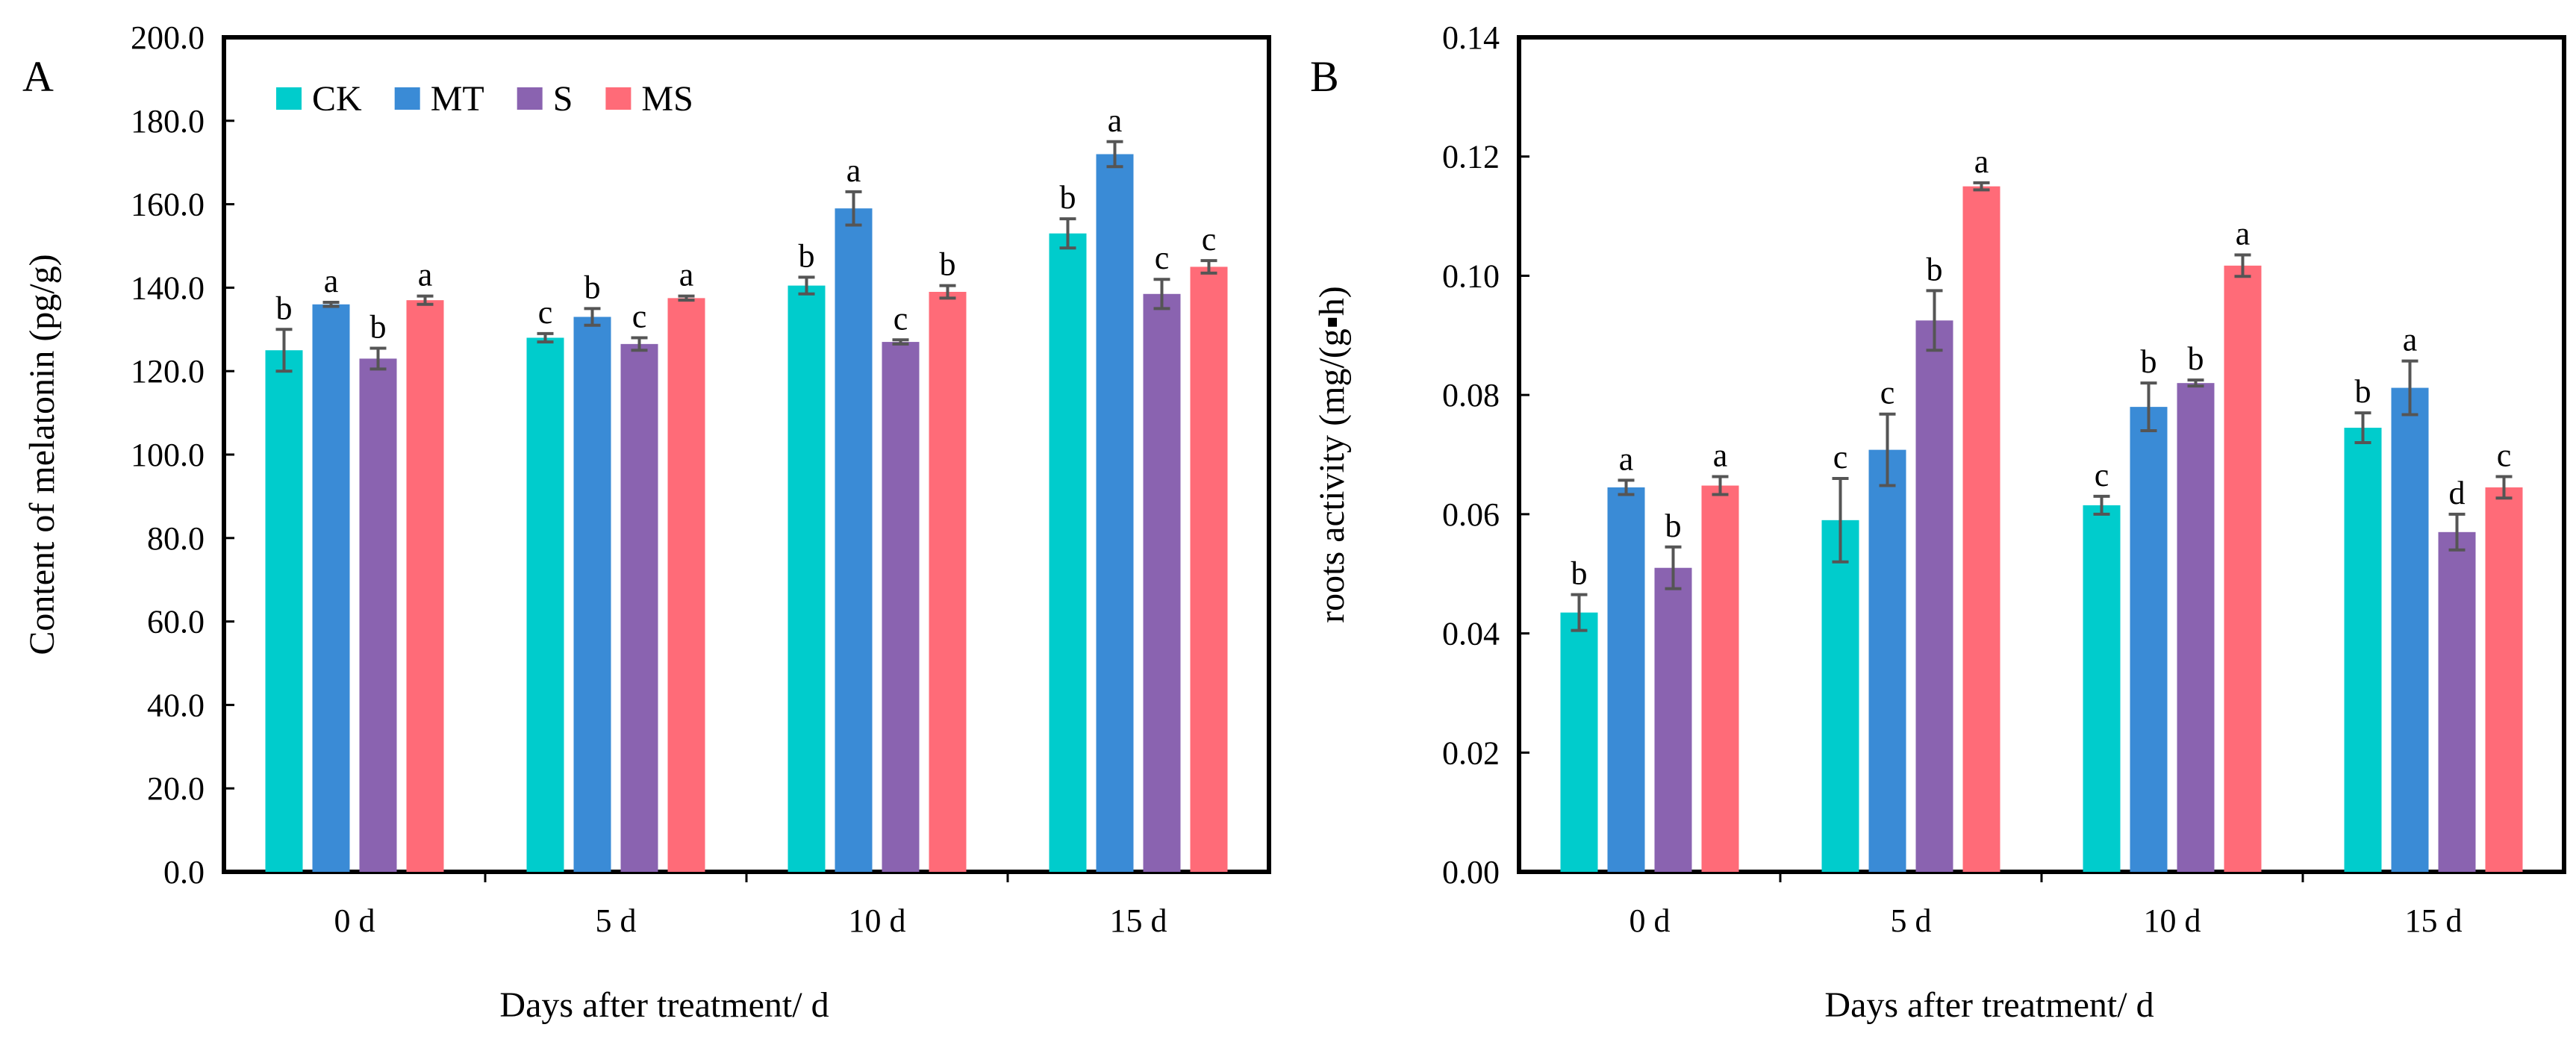 Image resolution: width=2576 pixels, height=1048 pixels. Describe the element at coordinates (168, 121) in the screenshot. I see `panel-a-y-tick-label: 180.0` at that location.